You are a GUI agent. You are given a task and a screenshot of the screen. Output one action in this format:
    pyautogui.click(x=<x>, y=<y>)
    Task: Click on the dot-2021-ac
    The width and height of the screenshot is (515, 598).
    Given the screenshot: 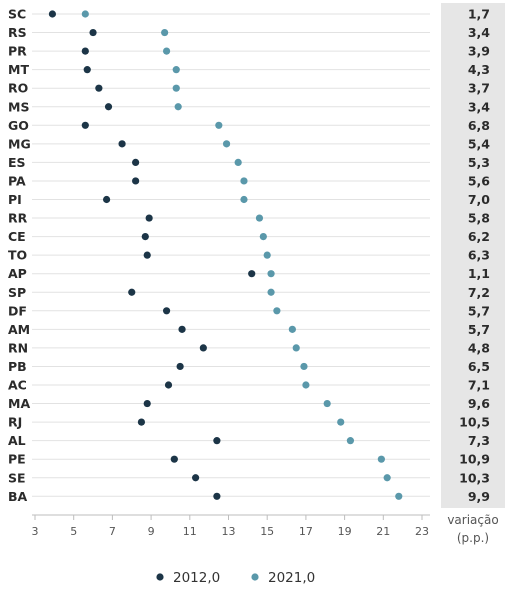 What is the action you would take?
    pyautogui.click(x=306, y=385)
    